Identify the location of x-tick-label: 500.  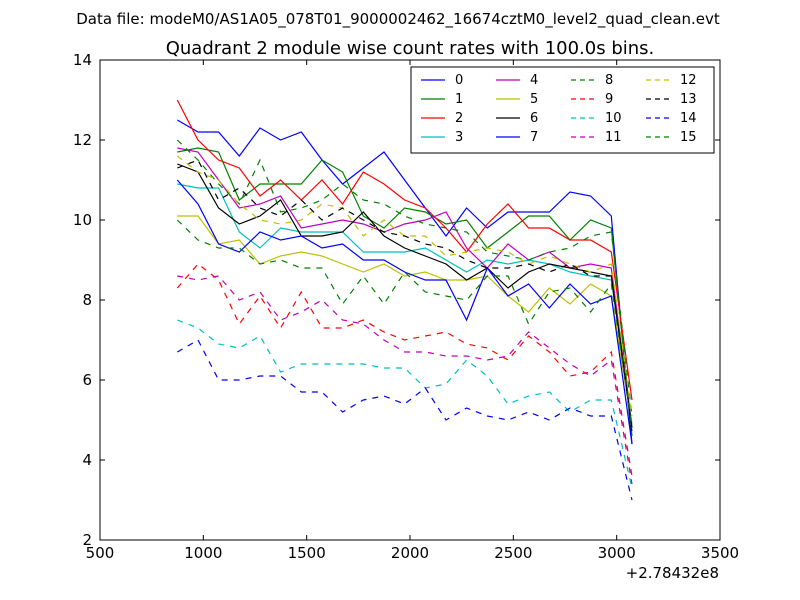
(100, 553).